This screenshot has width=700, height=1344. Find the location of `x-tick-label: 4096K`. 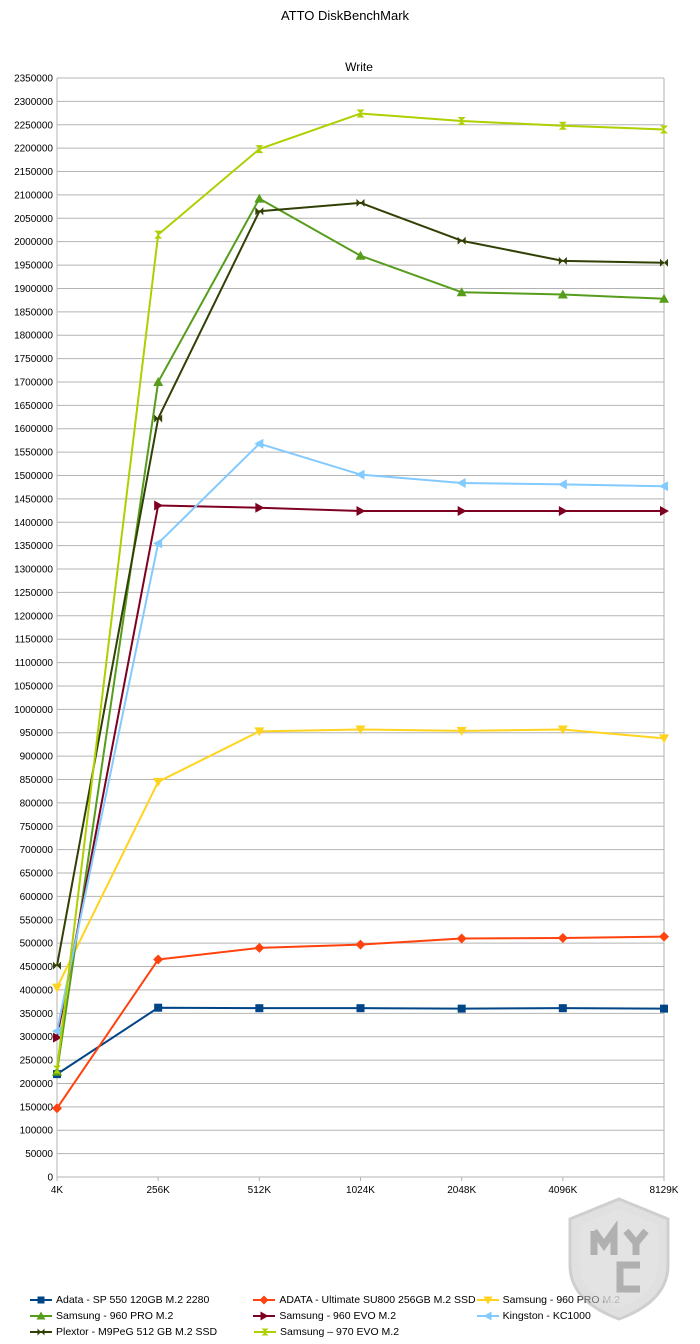

x-tick-label: 4096K is located at coordinates (562, 1190).